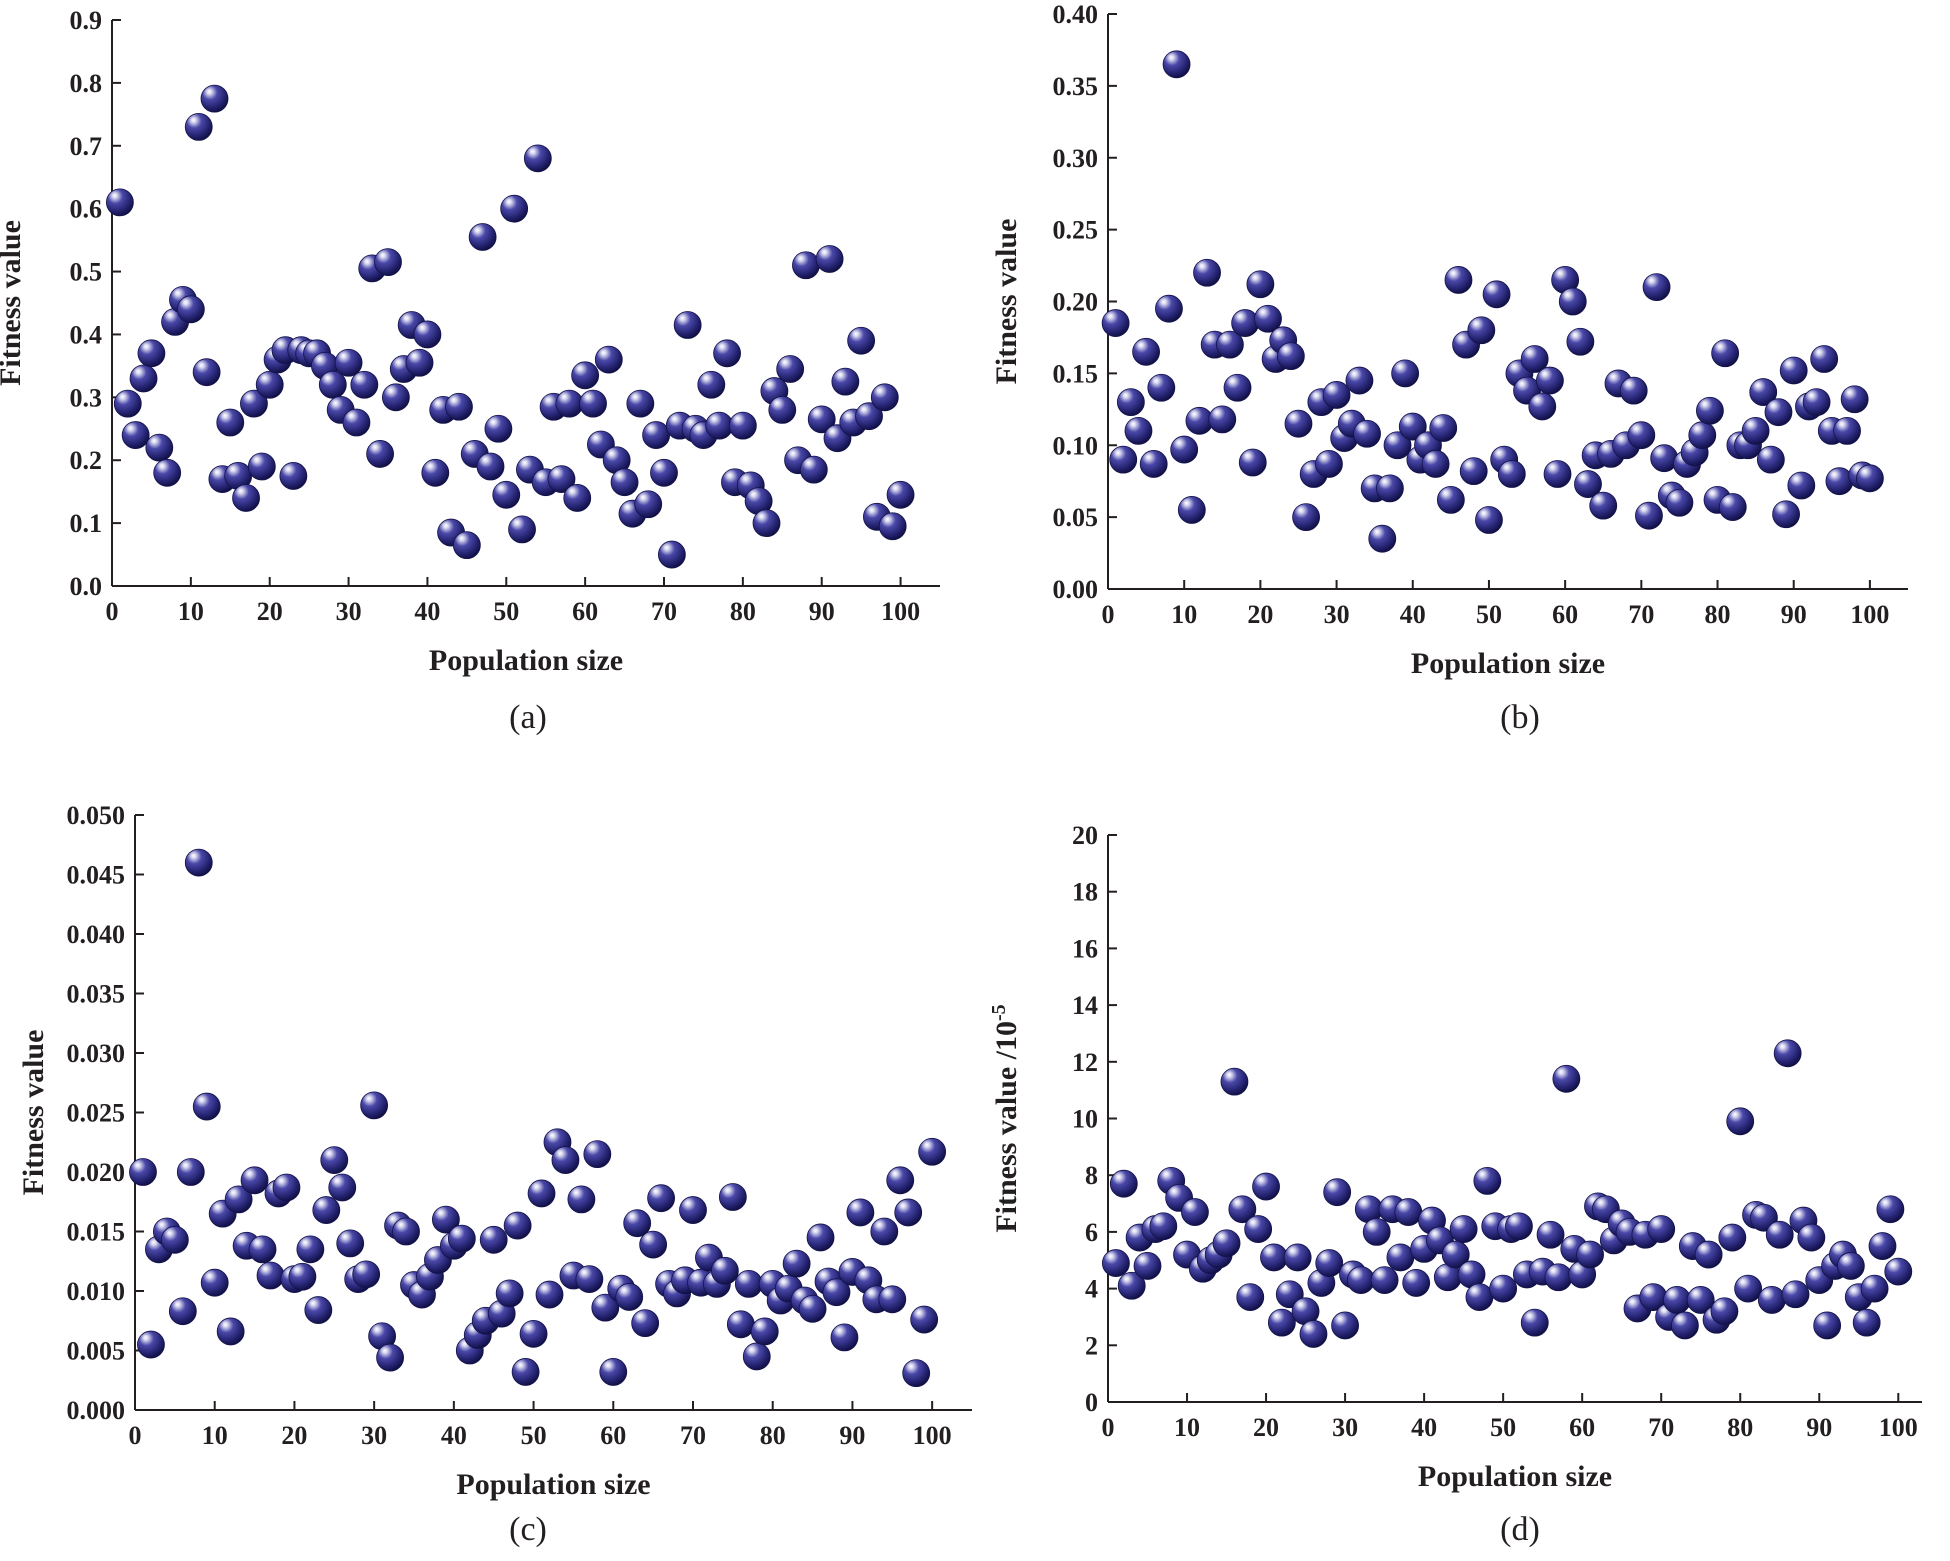  What do you see at coordinates (1520, 1529) in the screenshot?
I see `panel-caption-d: (d)` at bounding box center [1520, 1529].